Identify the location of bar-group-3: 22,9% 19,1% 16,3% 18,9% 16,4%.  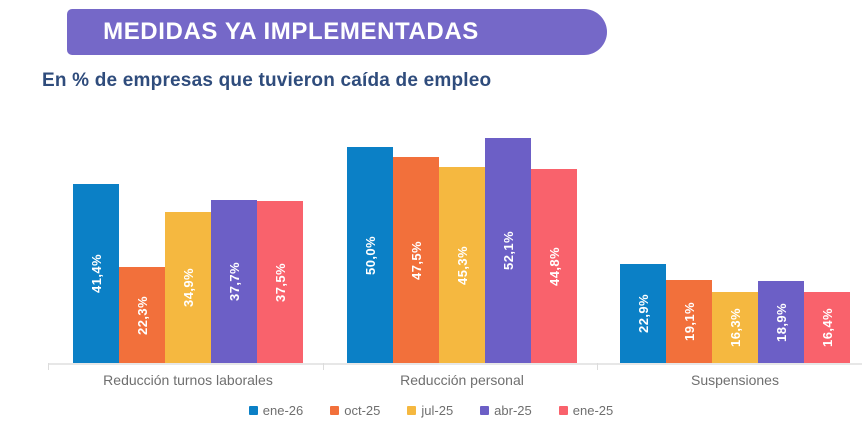
(735, 243).